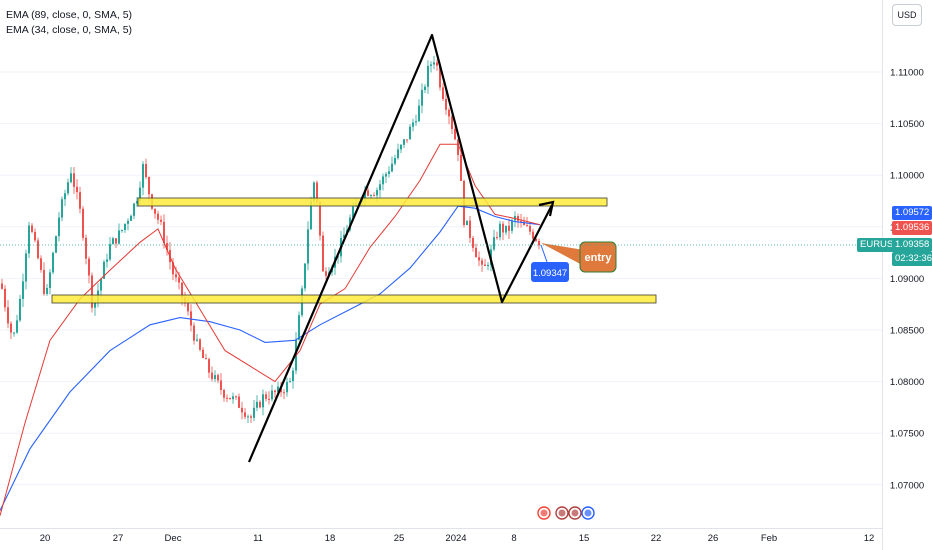 The image size is (932, 550). I want to click on x-tick-label: Dec, so click(173, 538).